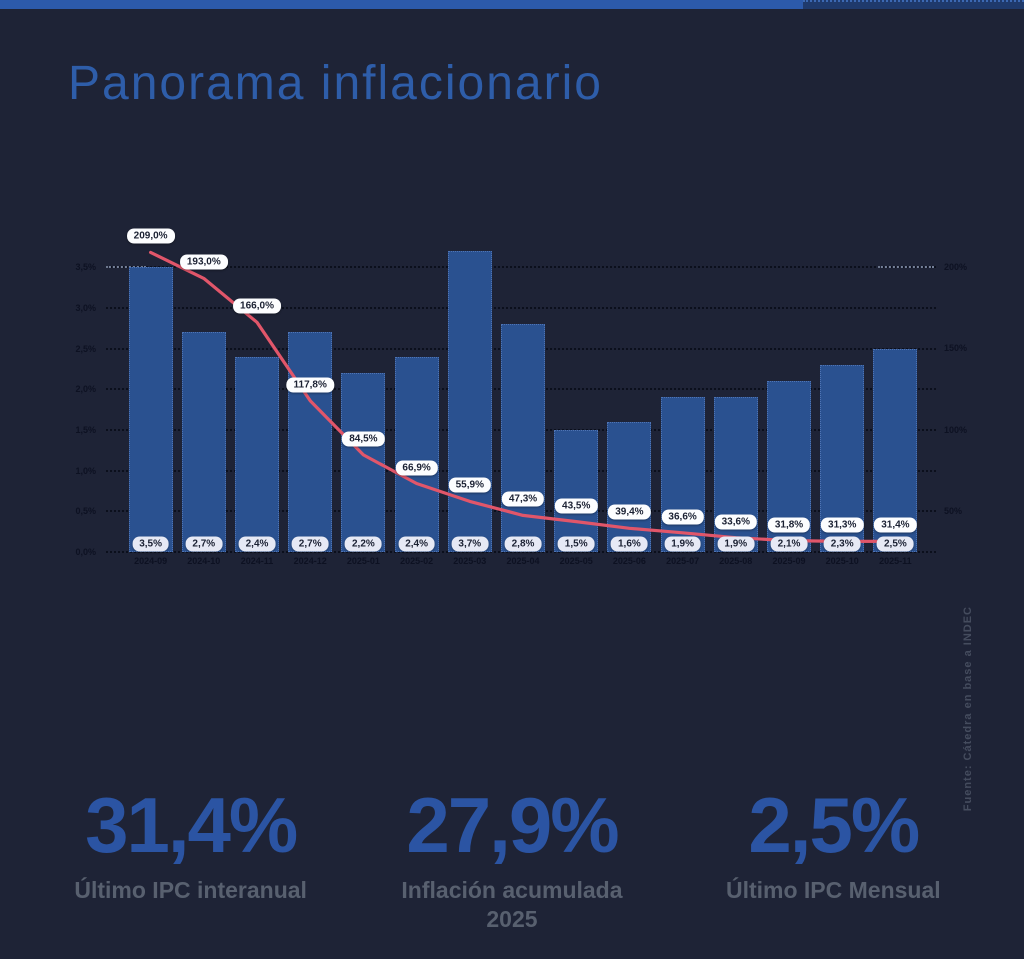 The image size is (1024, 959). What do you see at coordinates (576, 544) in the screenshot?
I see `bar-value-pill: 1,5%` at bounding box center [576, 544].